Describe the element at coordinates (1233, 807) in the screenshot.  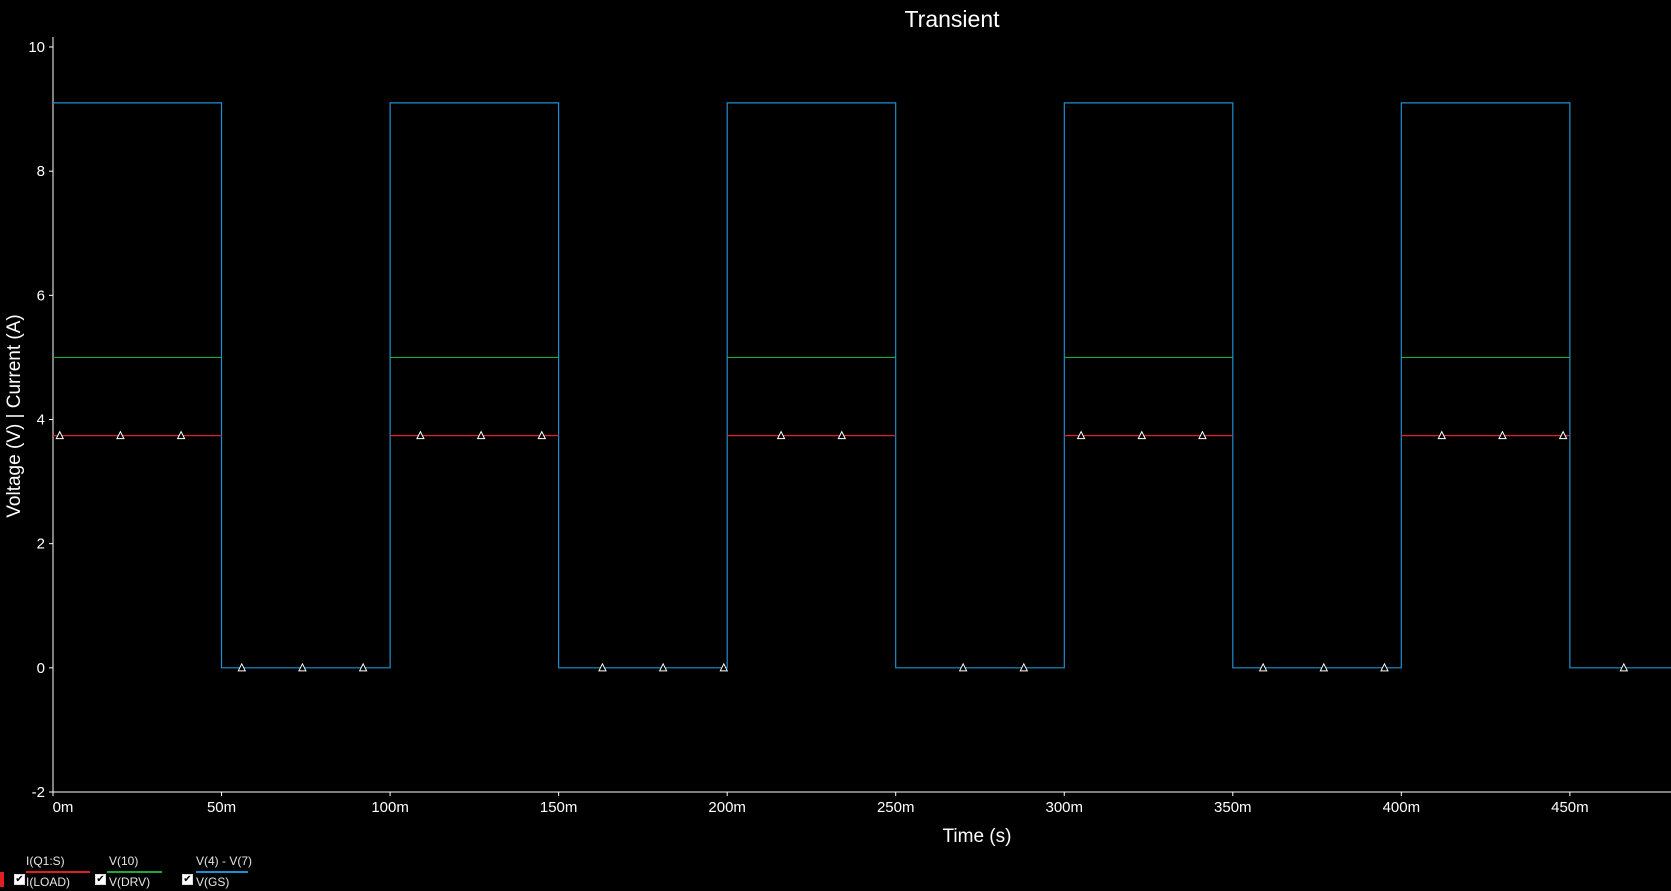
I see `x-tick-label: 350m` at that location.